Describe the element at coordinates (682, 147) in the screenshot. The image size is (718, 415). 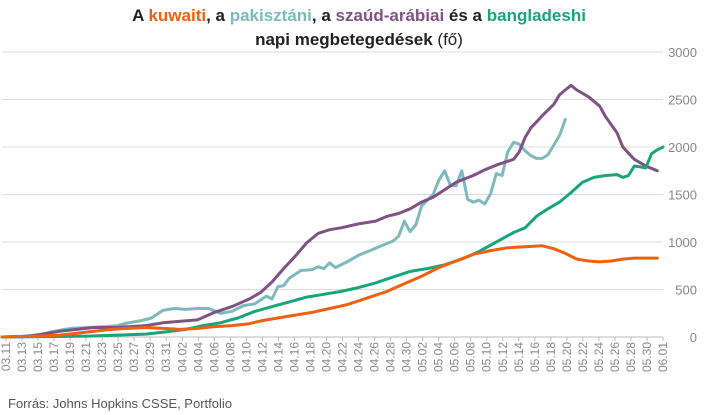
I see `y-tick-label: 2000` at that location.